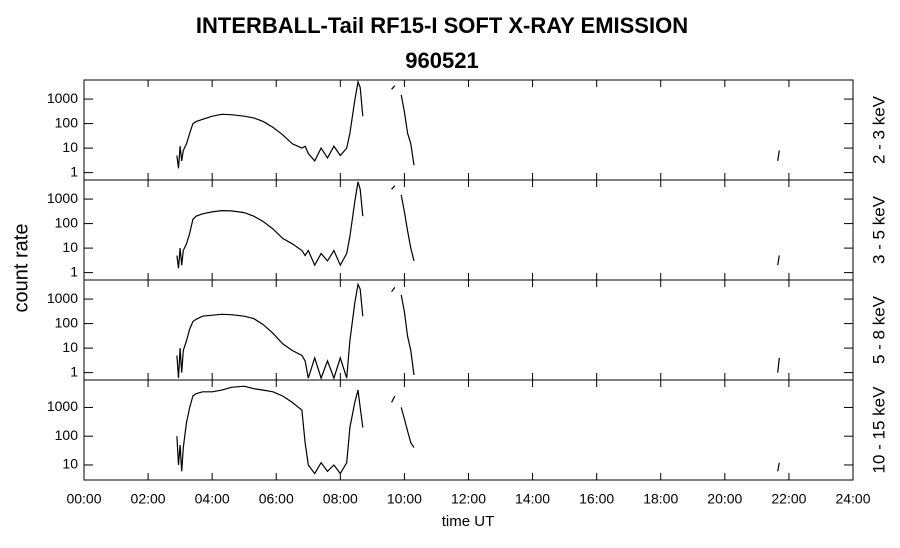 The width and height of the screenshot is (900, 548). What do you see at coordinates (83, 499) in the screenshot?
I see `x-tick-label: 00:00` at bounding box center [83, 499].